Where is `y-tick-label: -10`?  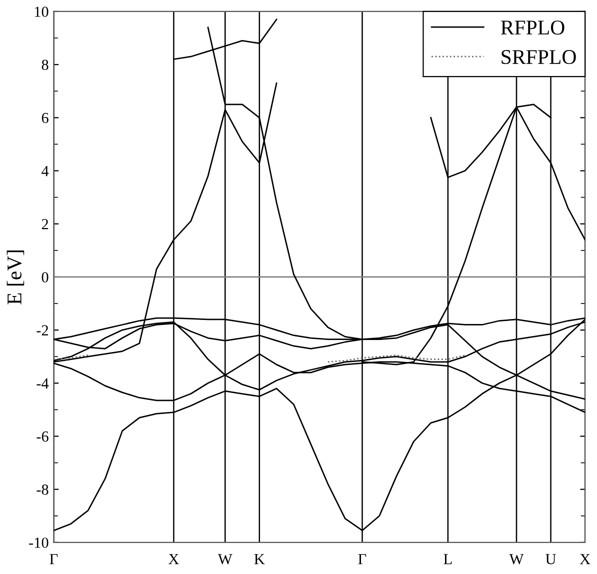
y-tick-label: -10 is located at coordinates (38, 543).